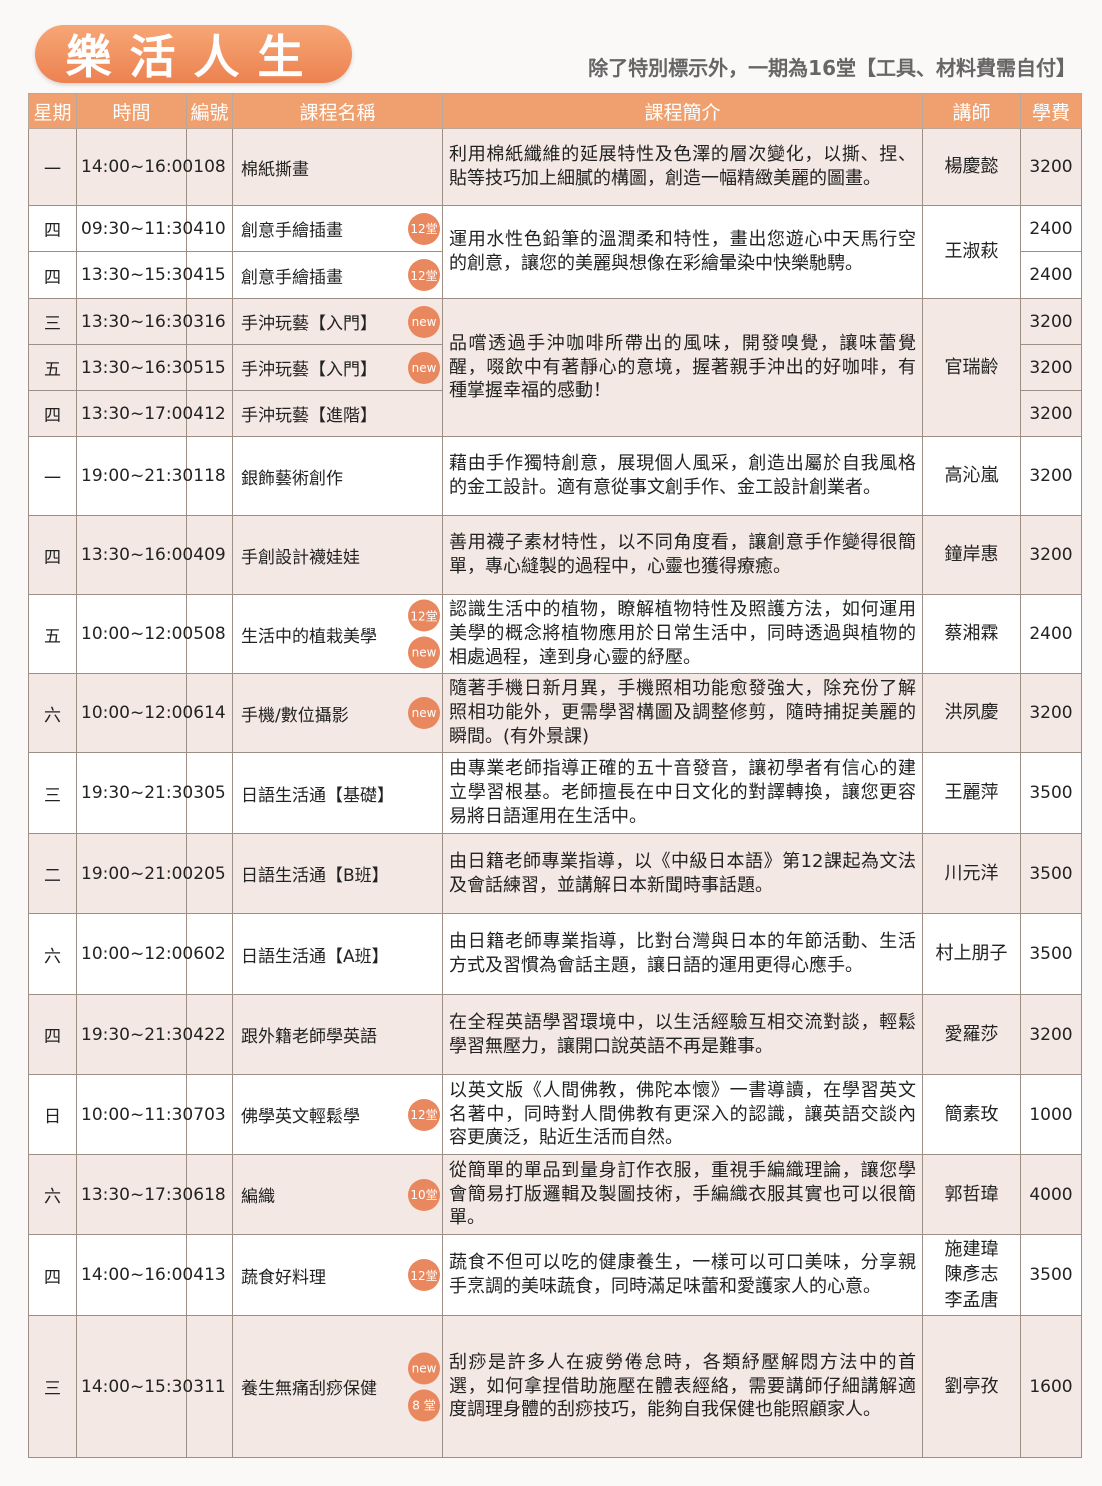 This screenshot has width=1102, height=1486. I want to click on code: 515, so click(209, 367).